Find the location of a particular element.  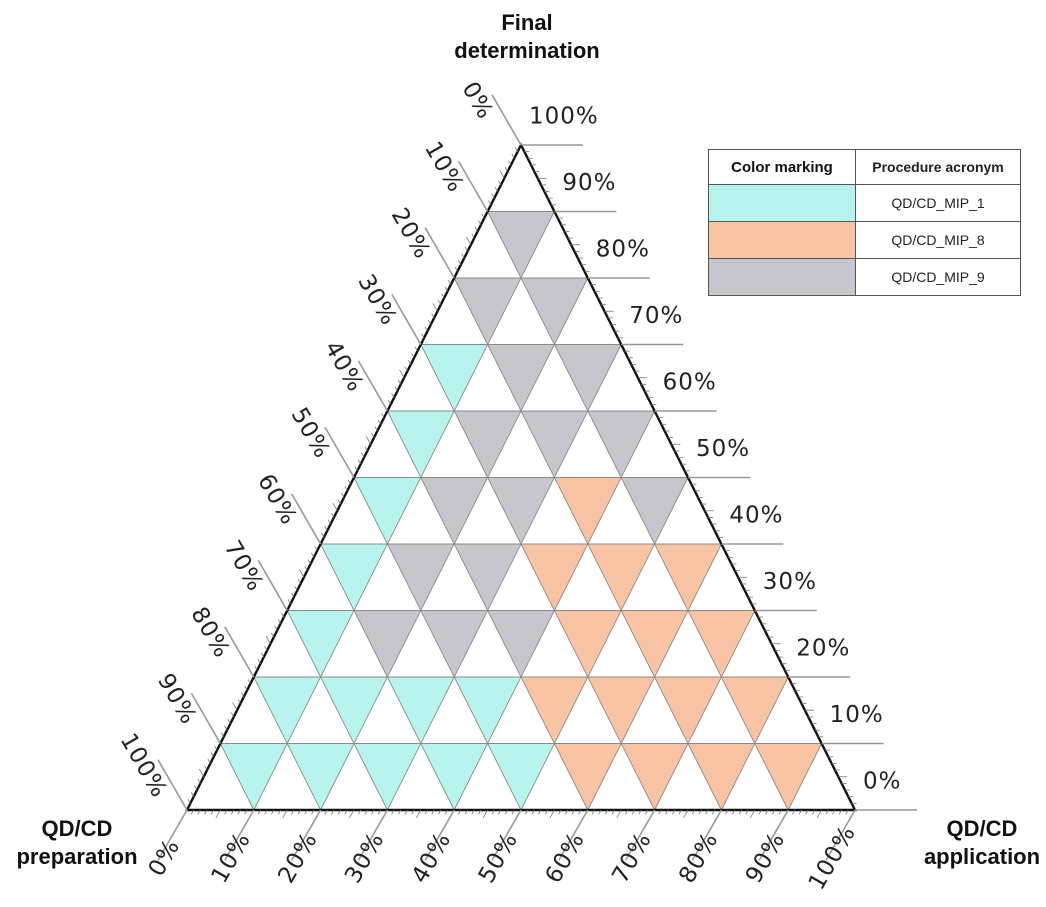

legend-row: QD/CD_MIP_9 is located at coordinates (864, 277).